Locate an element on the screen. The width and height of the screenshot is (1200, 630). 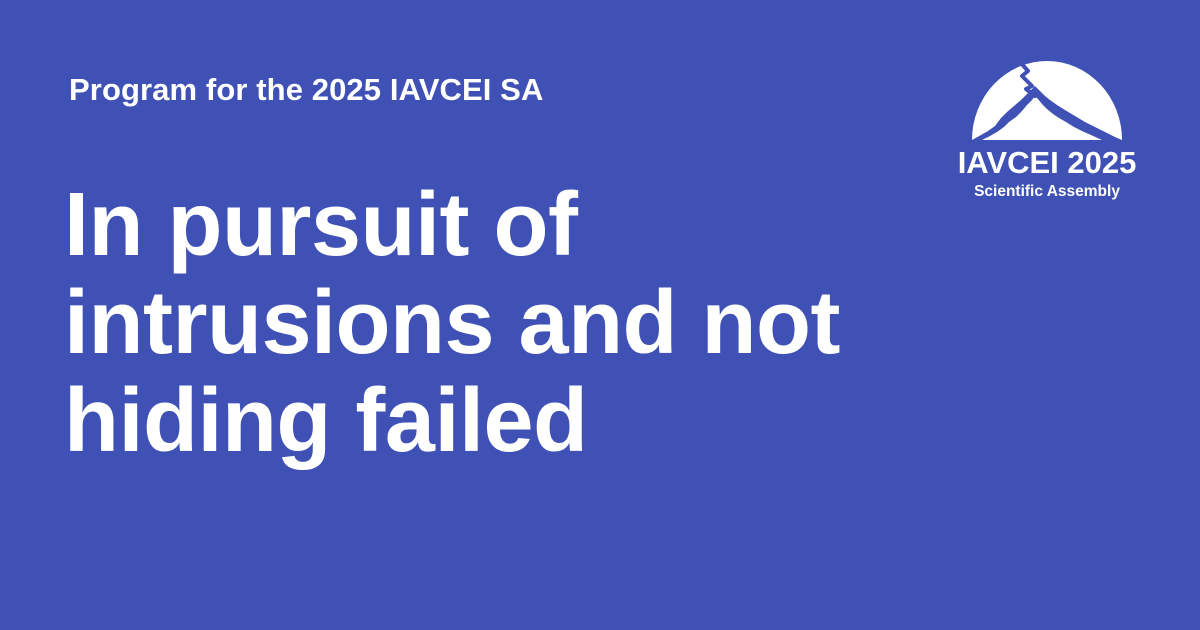
title-line-2: intrusions and not is located at coordinates (452, 323).